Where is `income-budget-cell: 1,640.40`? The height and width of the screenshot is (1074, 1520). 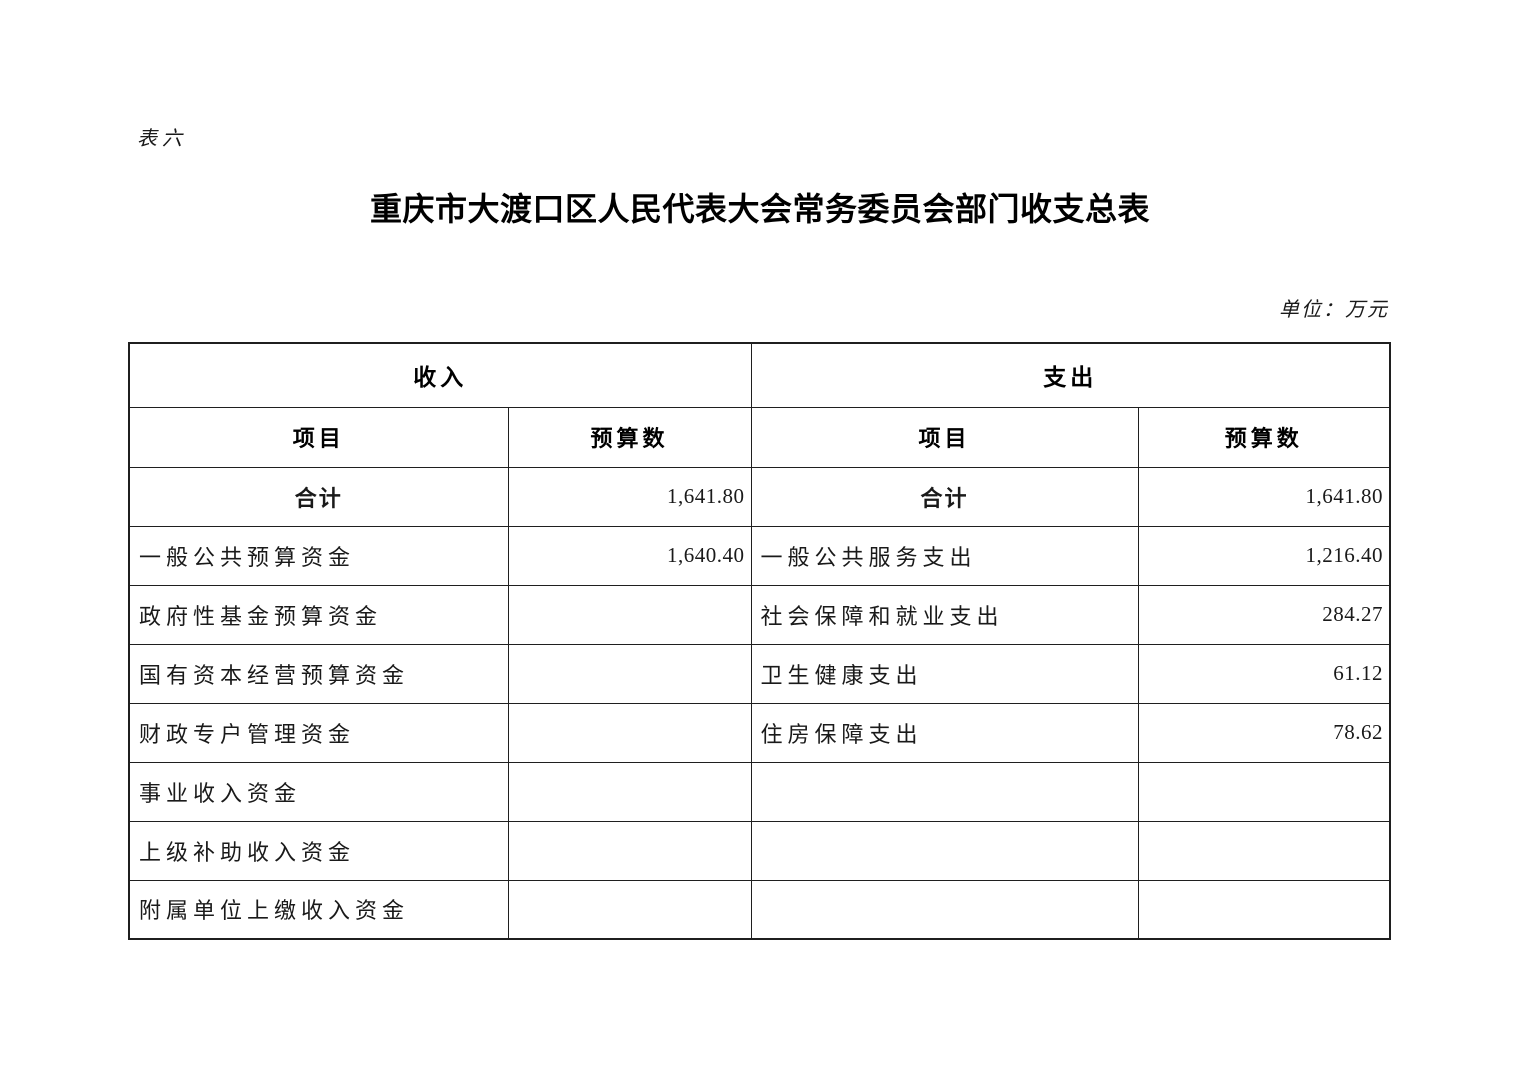 income-budget-cell: 1,640.40 is located at coordinates (629, 555).